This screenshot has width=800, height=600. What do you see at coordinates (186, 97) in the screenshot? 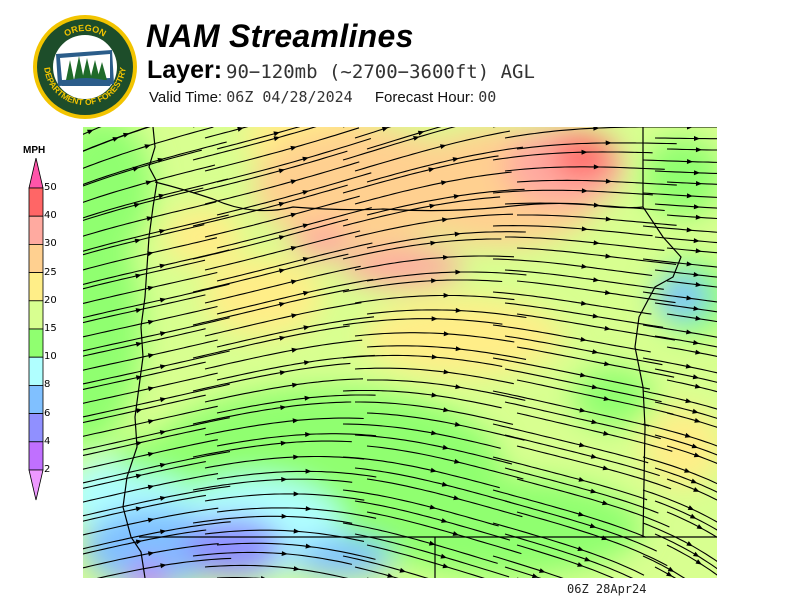
I see `valid-time-label: Valid Time:` at bounding box center [186, 97].